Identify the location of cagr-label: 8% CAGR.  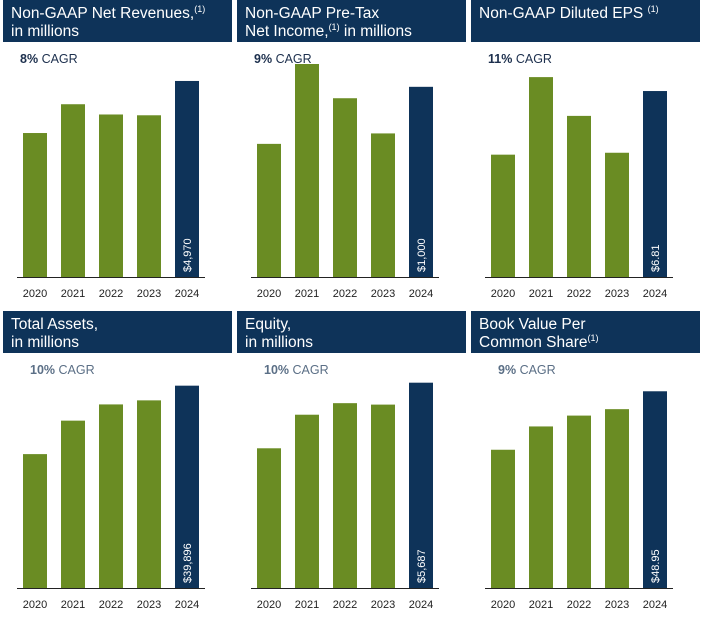
(49, 59).